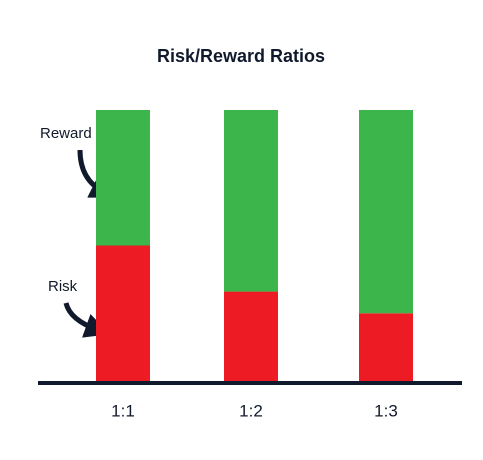 The image size is (483, 460). What do you see at coordinates (123, 410) in the screenshot?
I see `x-tick-label: 1:1` at bounding box center [123, 410].